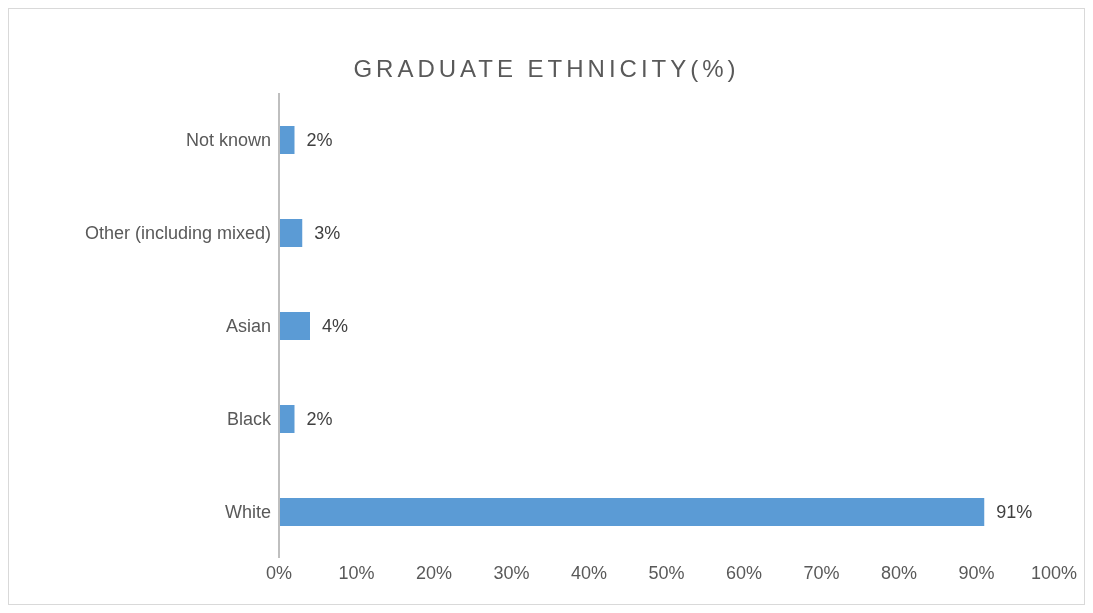 The image size is (1093, 613). I want to click on data-label: 3%, so click(327, 233).